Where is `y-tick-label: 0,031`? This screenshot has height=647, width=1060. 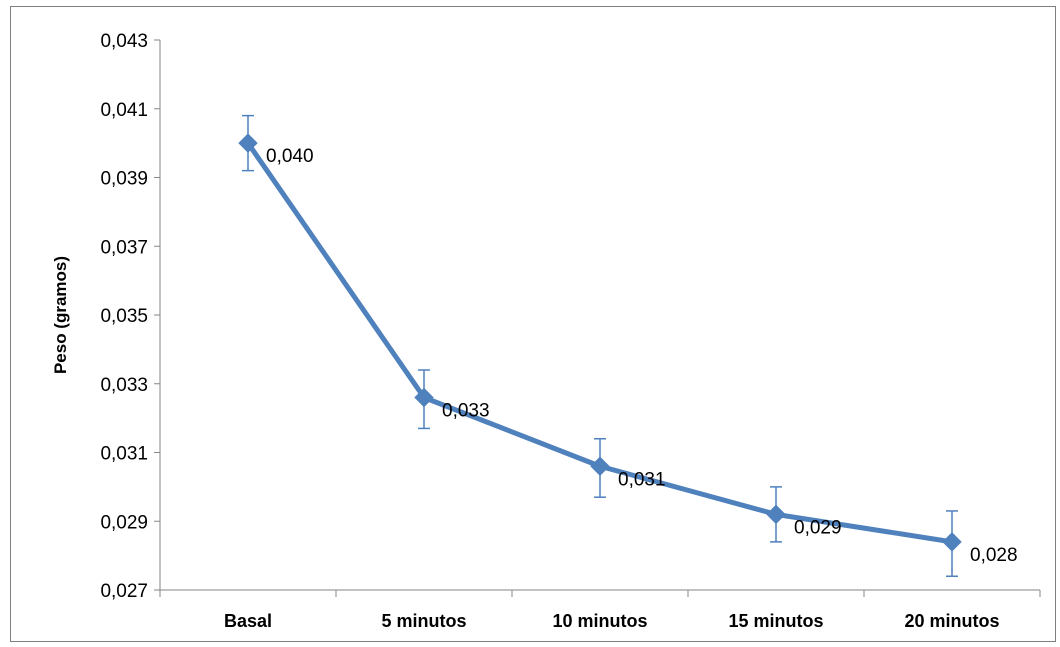
y-tick-label: 0,031 is located at coordinates (124, 454).